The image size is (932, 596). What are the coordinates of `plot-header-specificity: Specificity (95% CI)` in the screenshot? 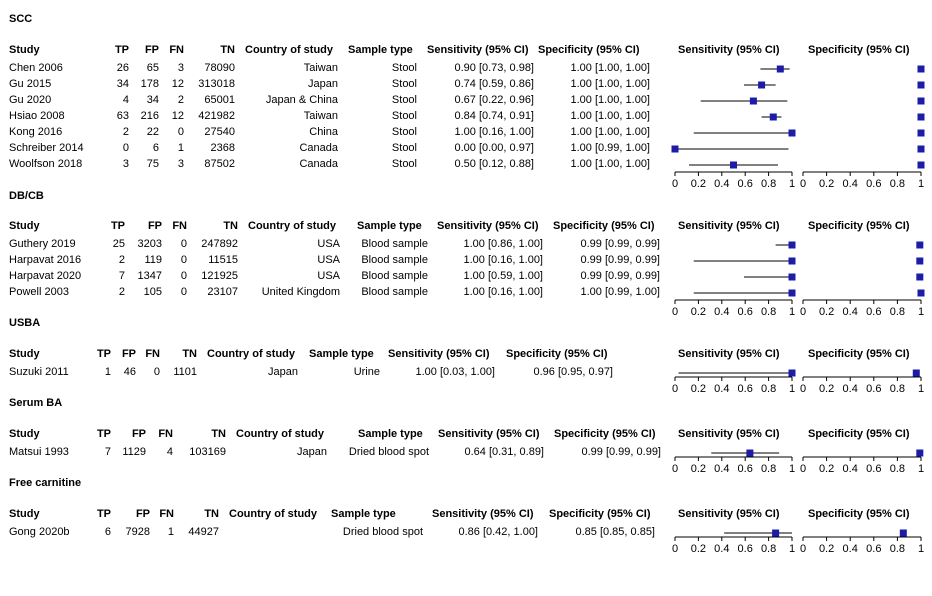 It's located at (859, 50).